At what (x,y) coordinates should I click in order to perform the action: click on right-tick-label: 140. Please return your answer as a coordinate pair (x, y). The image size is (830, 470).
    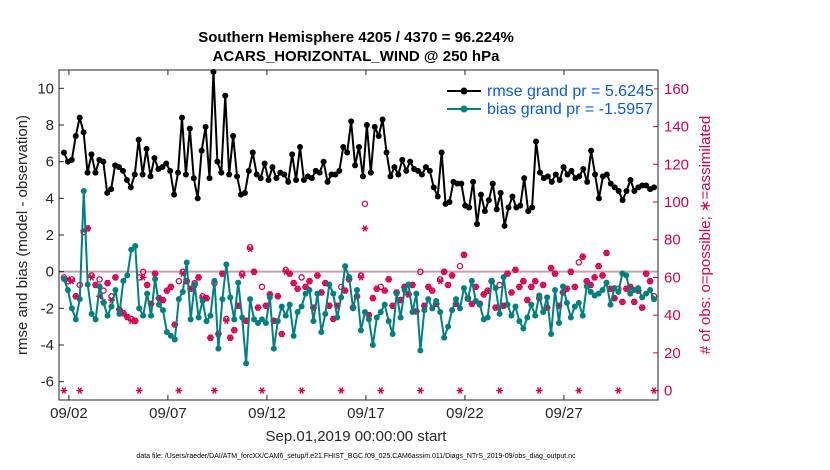
    Looking at the image, I should click on (676, 127).